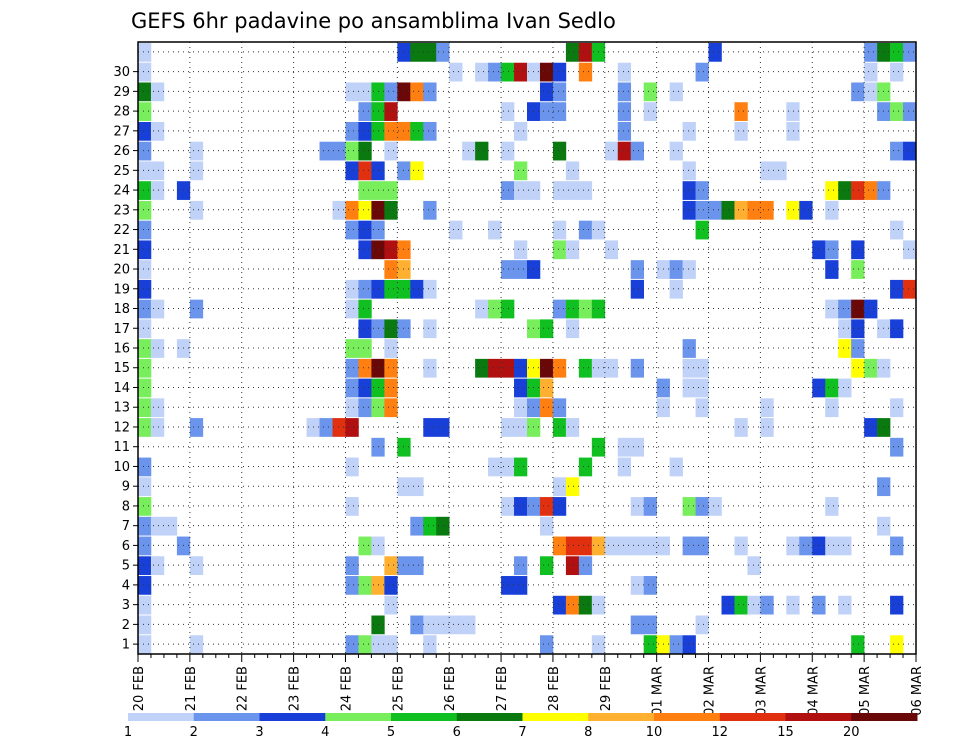 The image size is (960, 742). Describe the element at coordinates (719, 732) in the screenshot. I see `colorbar-label: 12` at that location.